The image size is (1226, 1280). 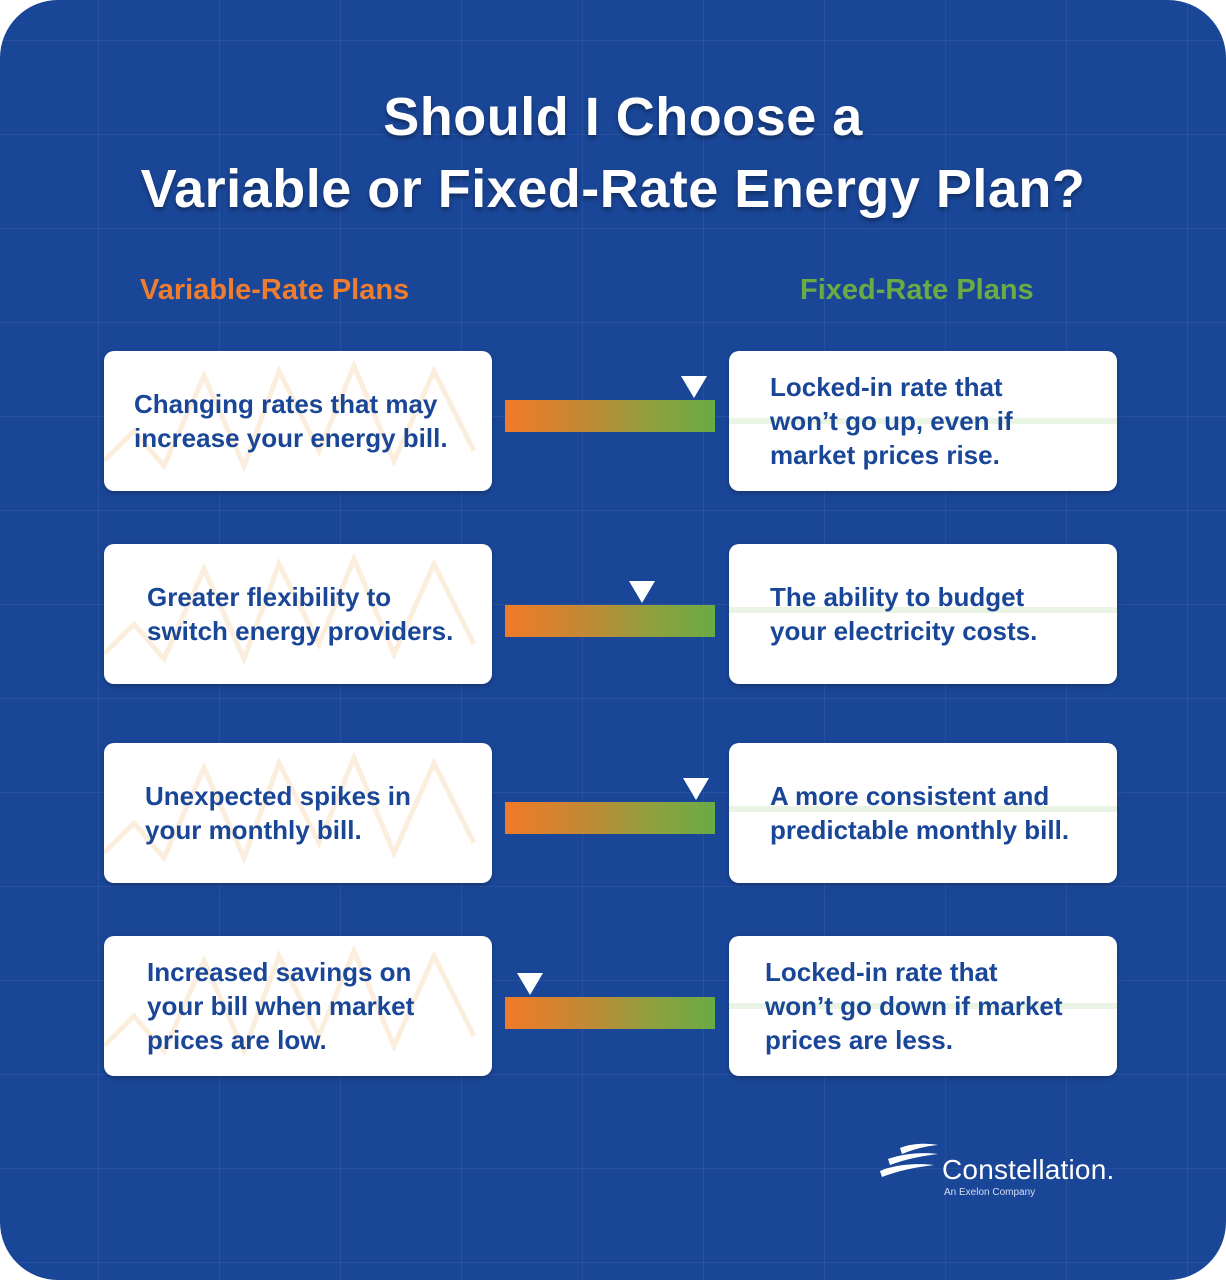 I want to click on card-line: The ability to budget, so click(x=897, y=597).